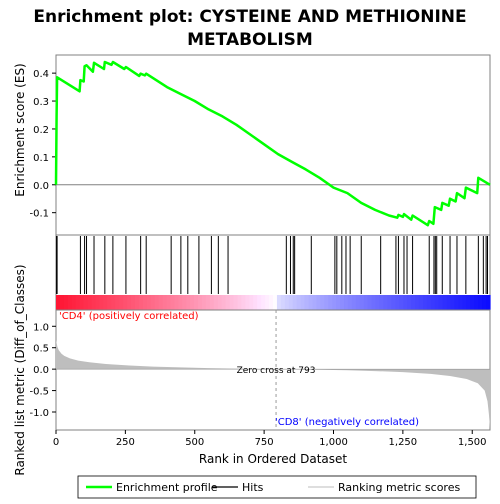  Describe the element at coordinates (41, 158) in the screenshot. I see `es-y-tick-label: 0.1` at that location.